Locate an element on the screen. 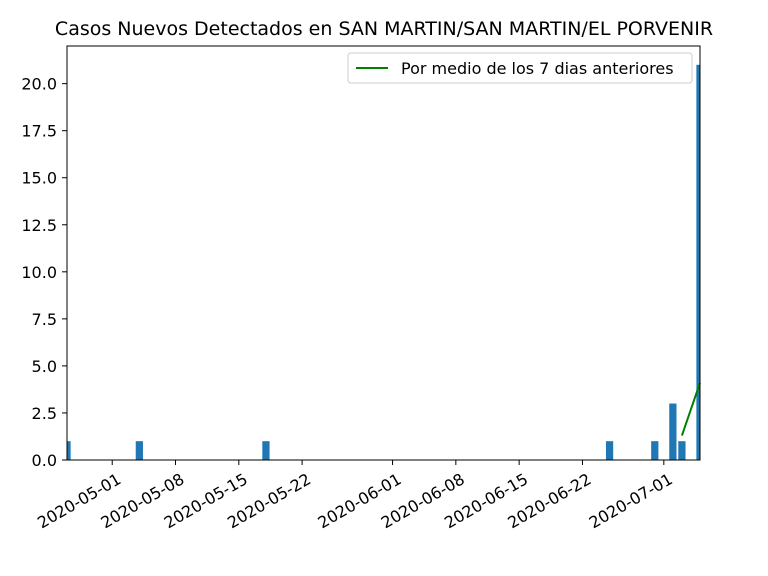 The height and width of the screenshot is (576, 768). y-tick-label: 15.0 is located at coordinates (39, 178).